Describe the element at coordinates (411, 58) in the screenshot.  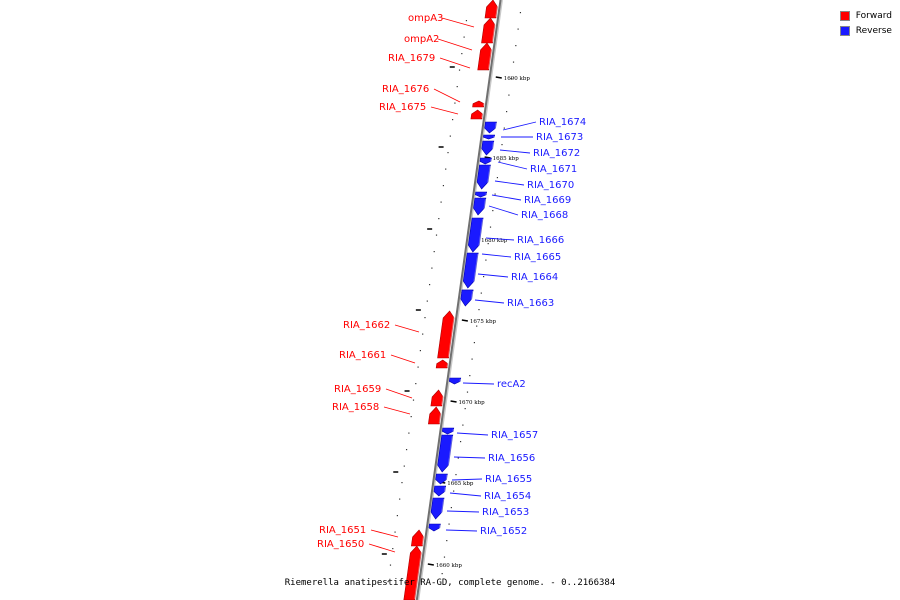
I see `gene-label-ria-1679: RIA_1679` at that location.